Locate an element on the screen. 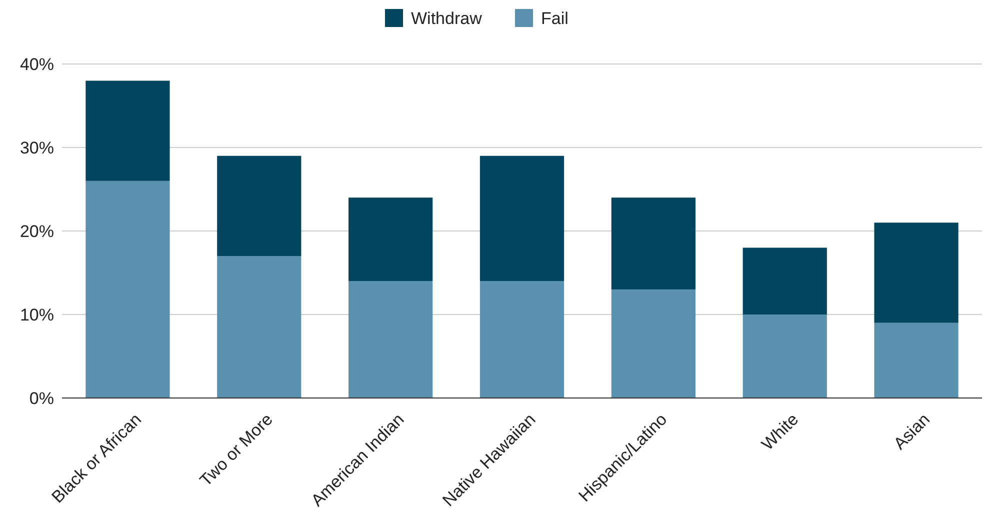 This screenshot has height=529, width=992. y-tick-label: 30% is located at coordinates (37, 148).